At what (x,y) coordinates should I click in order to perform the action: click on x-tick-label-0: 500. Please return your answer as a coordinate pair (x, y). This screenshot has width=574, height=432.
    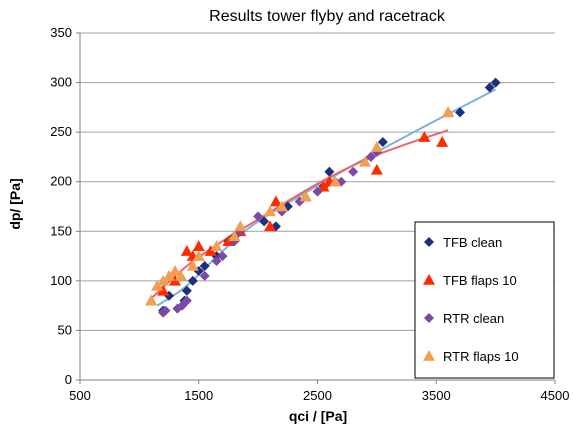
    Looking at the image, I should click on (80, 395).